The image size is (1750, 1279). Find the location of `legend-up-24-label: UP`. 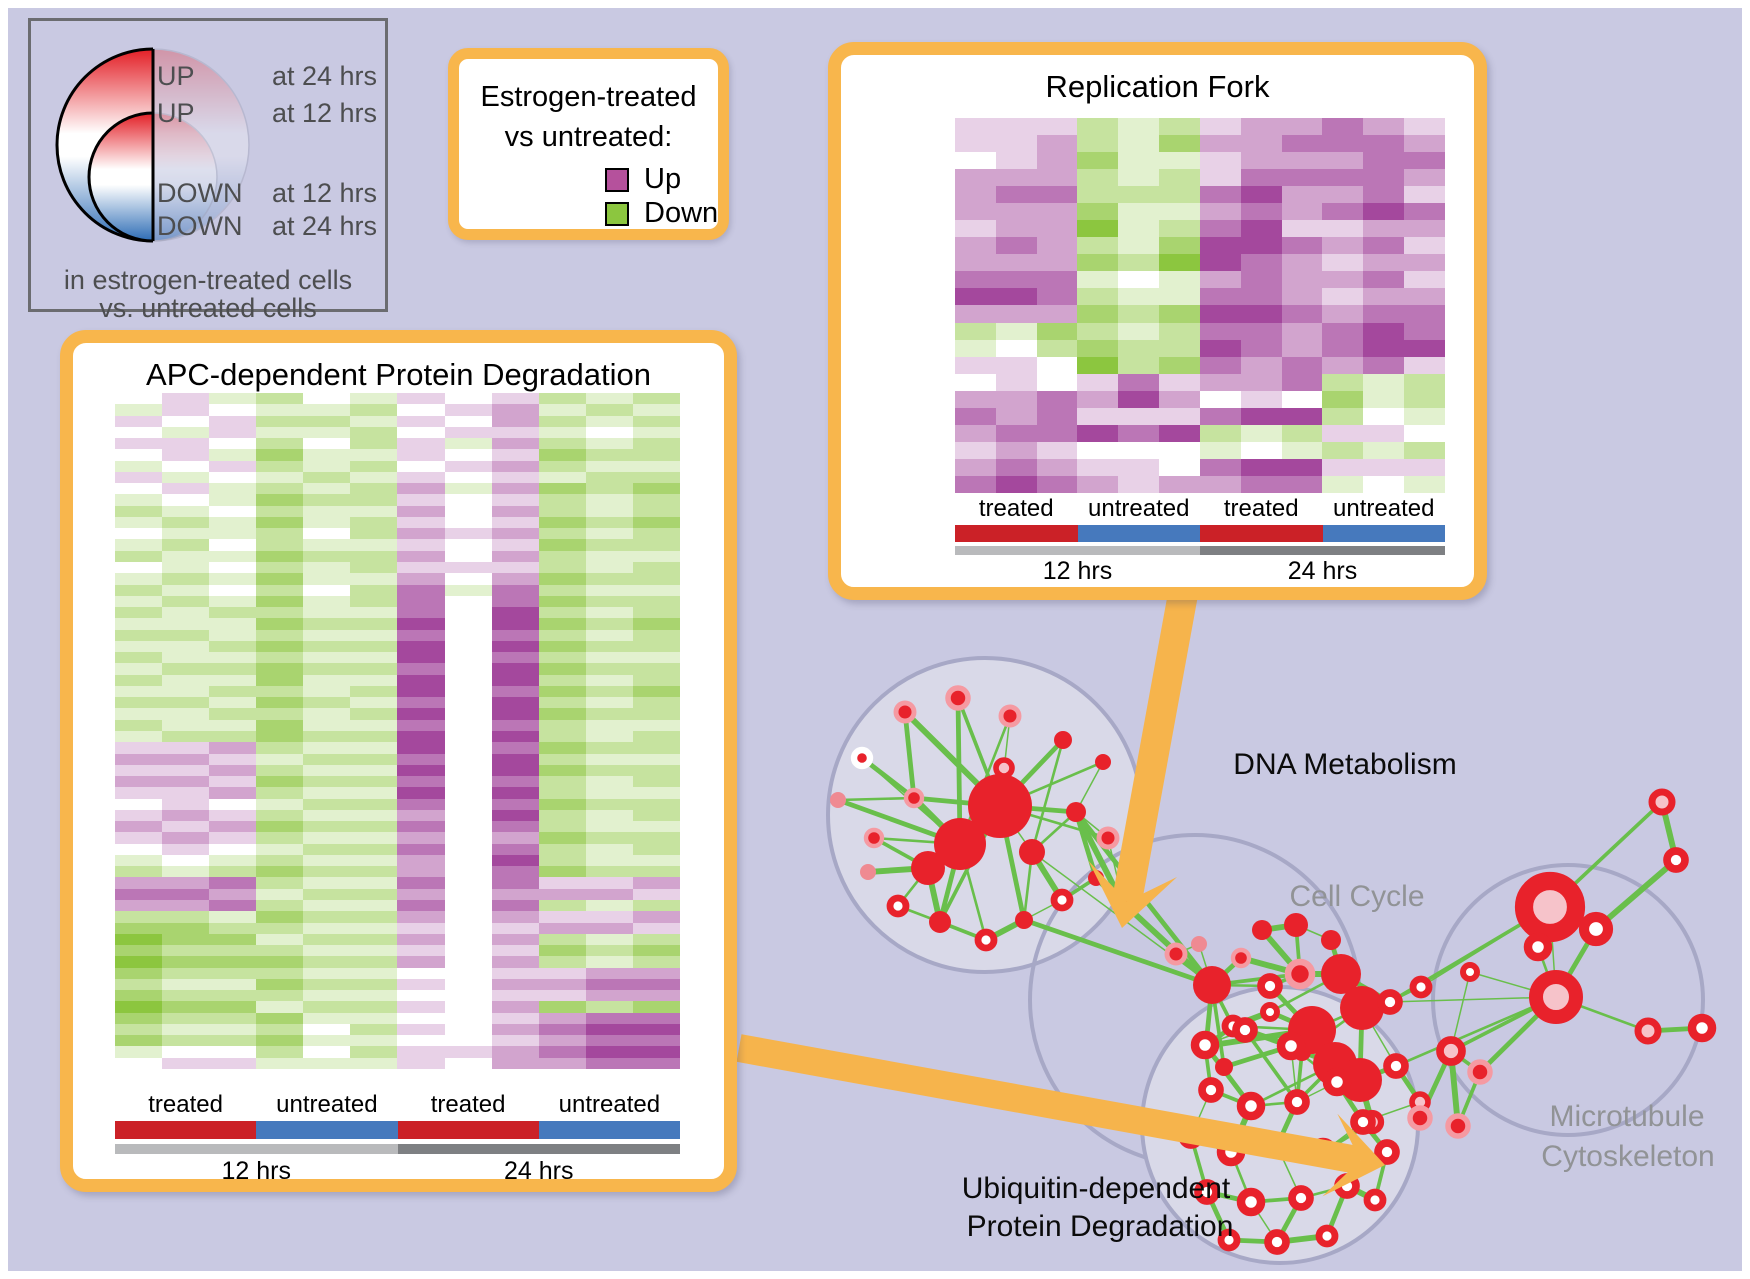

legend-up-24-label: UP is located at coordinates (176, 76).